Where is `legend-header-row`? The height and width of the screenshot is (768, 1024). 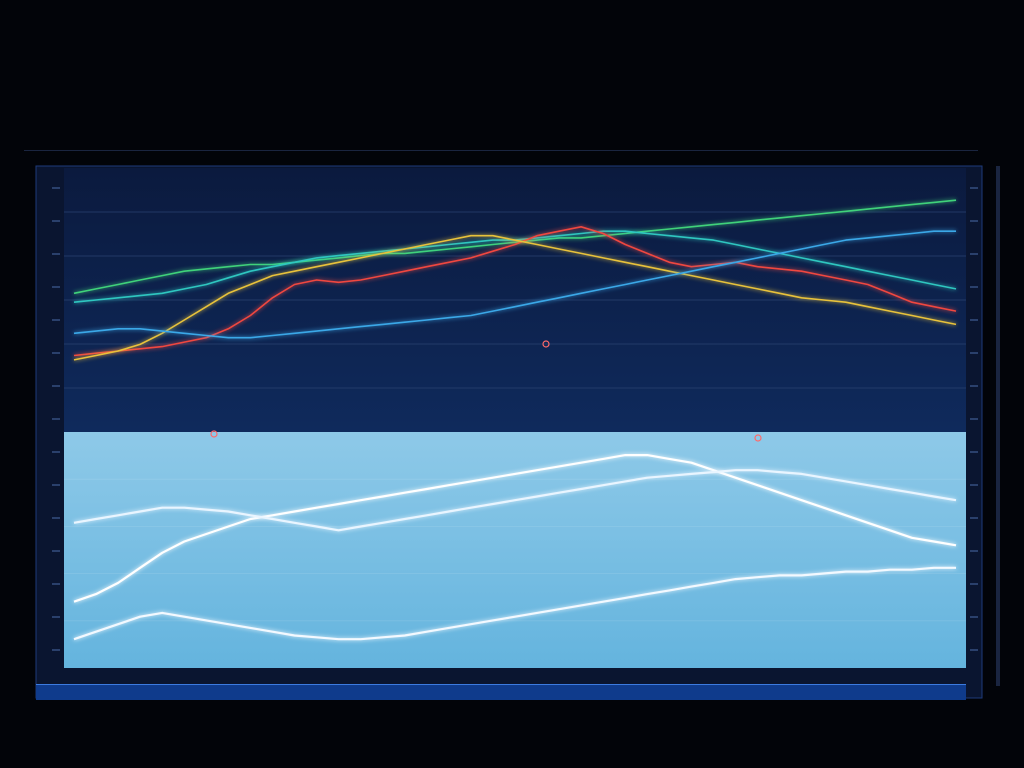
legend-header-row is located at coordinates (501, 158).